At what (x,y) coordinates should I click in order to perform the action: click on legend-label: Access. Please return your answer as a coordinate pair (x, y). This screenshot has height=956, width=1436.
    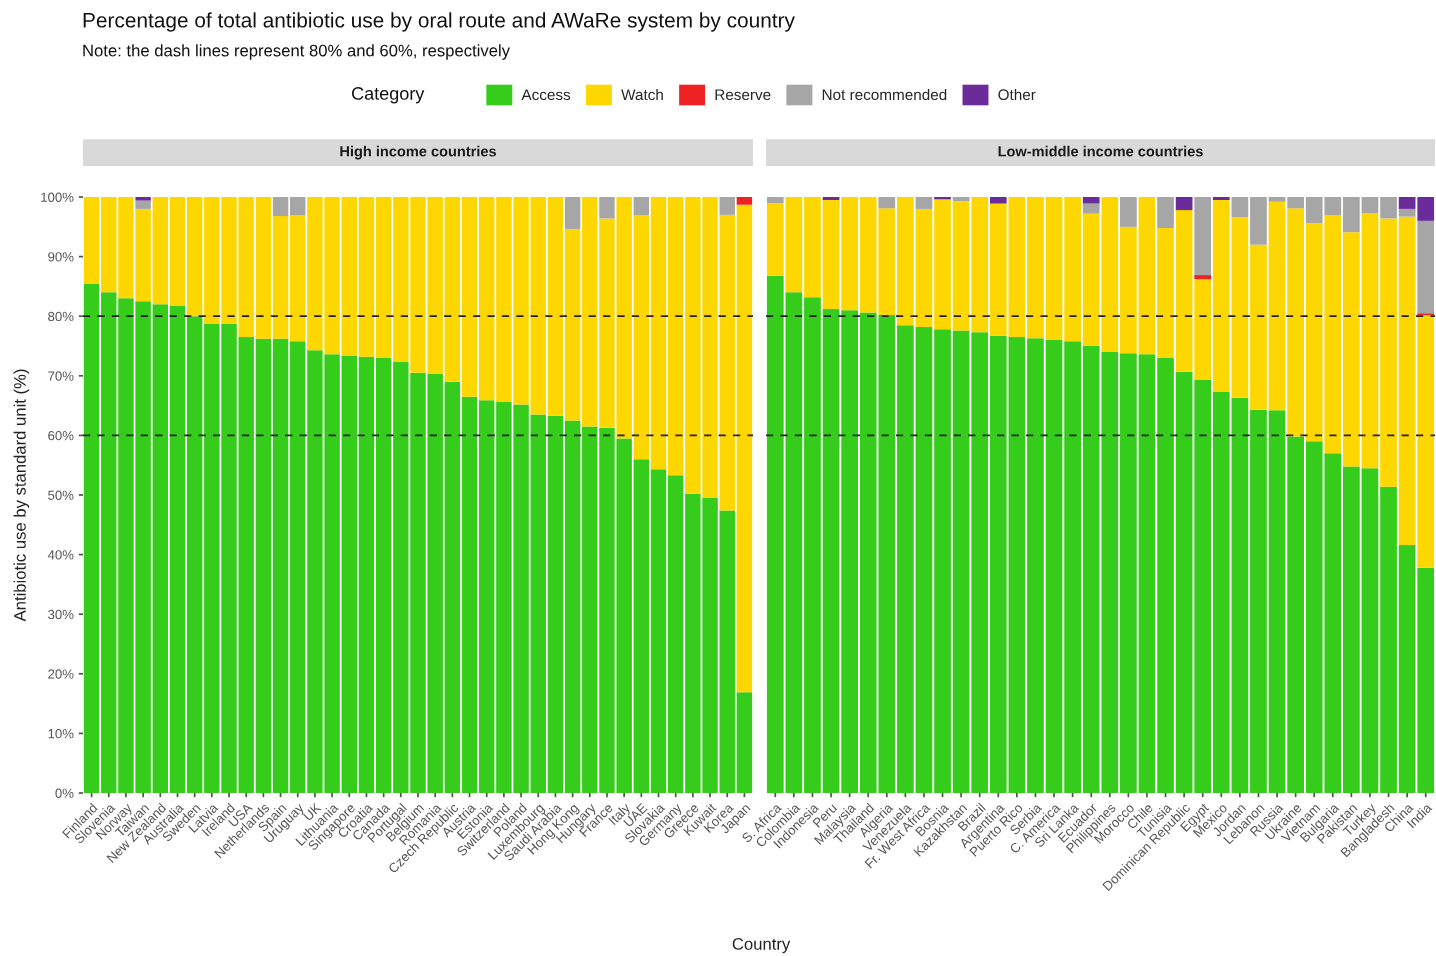
    Looking at the image, I should click on (546, 95).